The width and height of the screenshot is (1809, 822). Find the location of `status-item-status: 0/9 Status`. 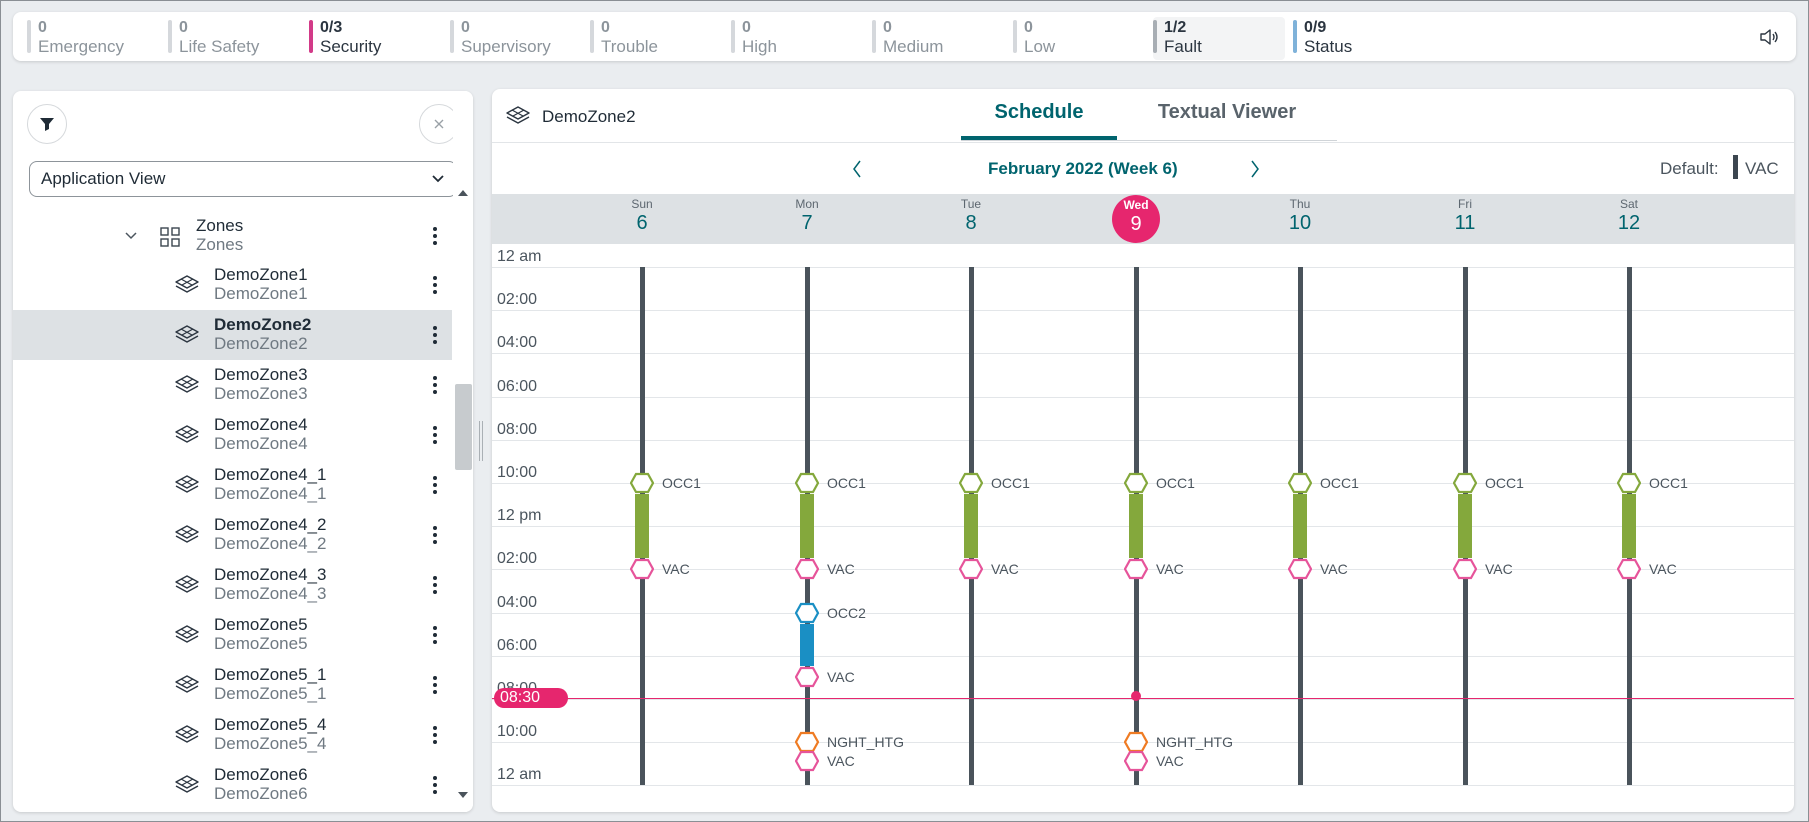

status-item-status: 0/9 Status is located at coordinates (1359, 39).